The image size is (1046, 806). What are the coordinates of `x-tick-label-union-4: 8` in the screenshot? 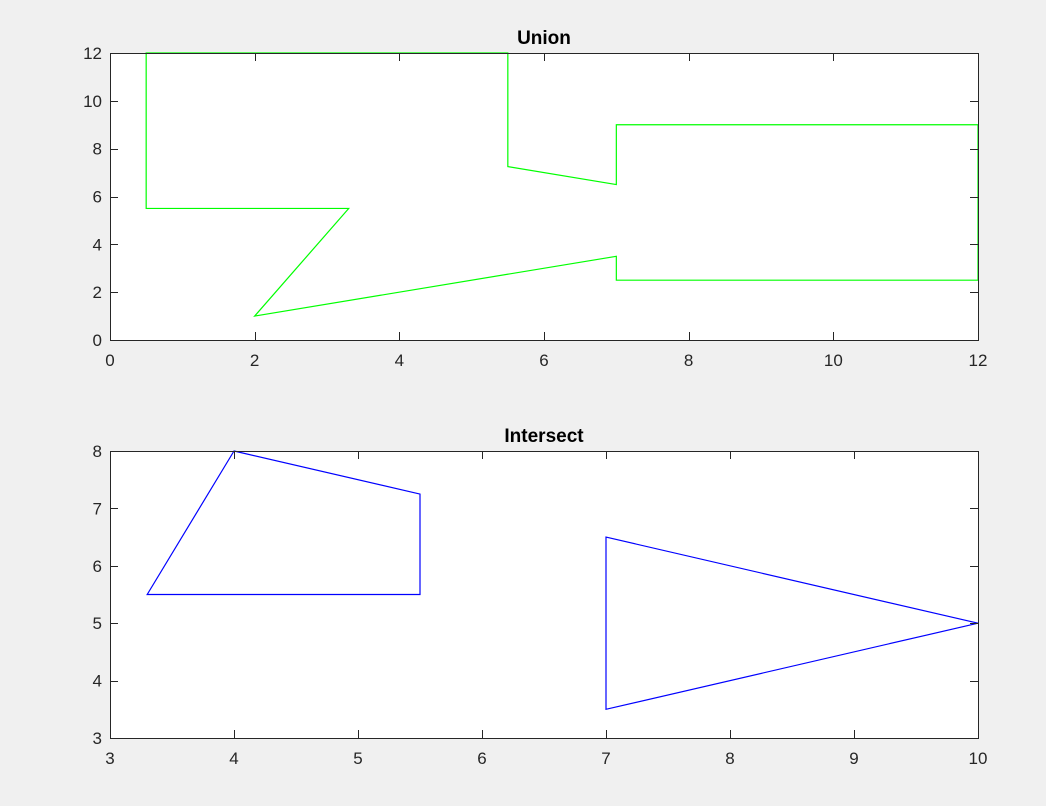 It's located at (688, 360).